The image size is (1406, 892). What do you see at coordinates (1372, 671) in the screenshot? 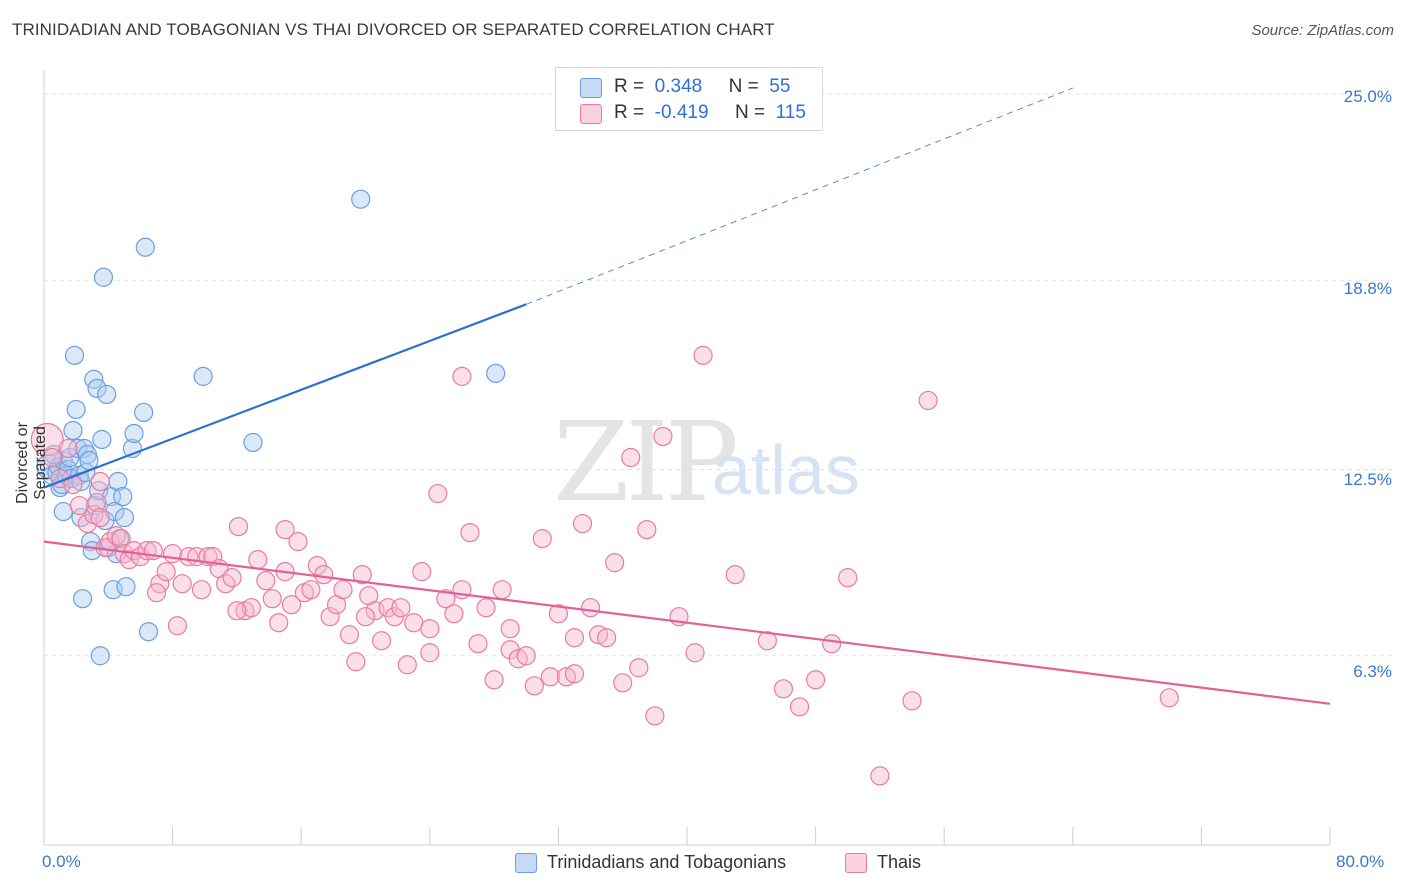
I see `y-tick-label: 6.3%` at bounding box center [1372, 671].